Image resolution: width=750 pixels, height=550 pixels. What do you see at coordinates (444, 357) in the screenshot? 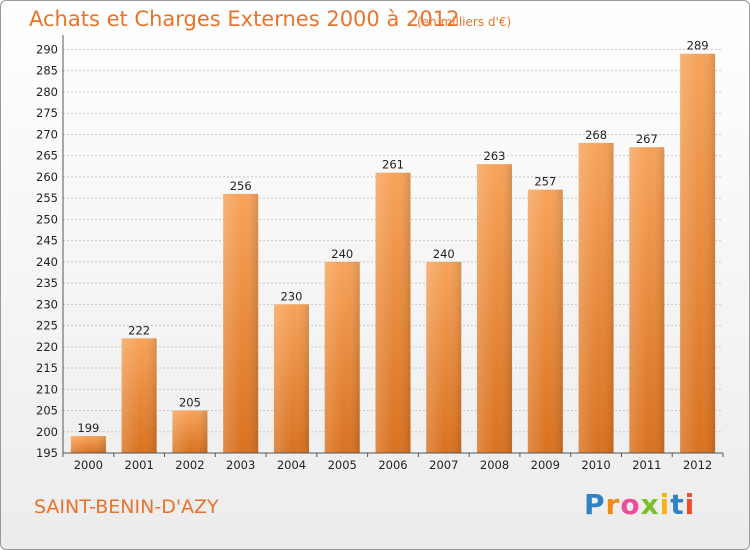
I see `bar-shade-2007` at bounding box center [444, 357].